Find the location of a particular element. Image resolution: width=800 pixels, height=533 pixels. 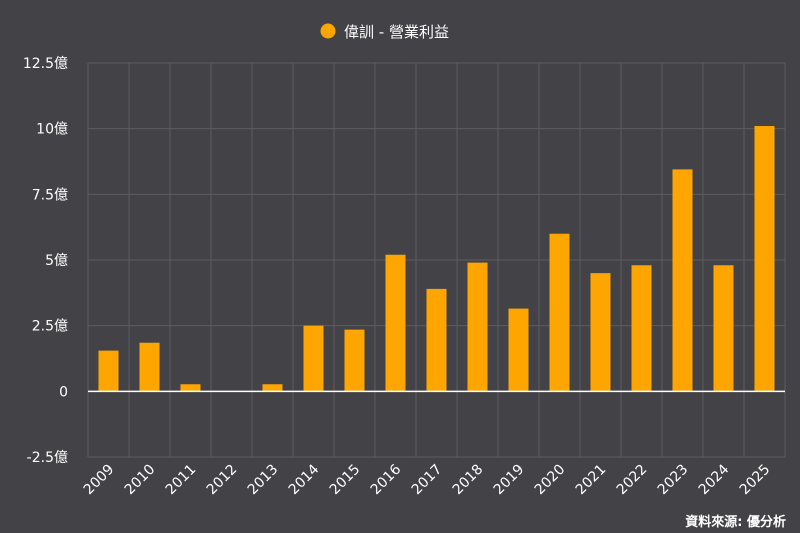

x-tick-label: 2013 is located at coordinates (263, 480).